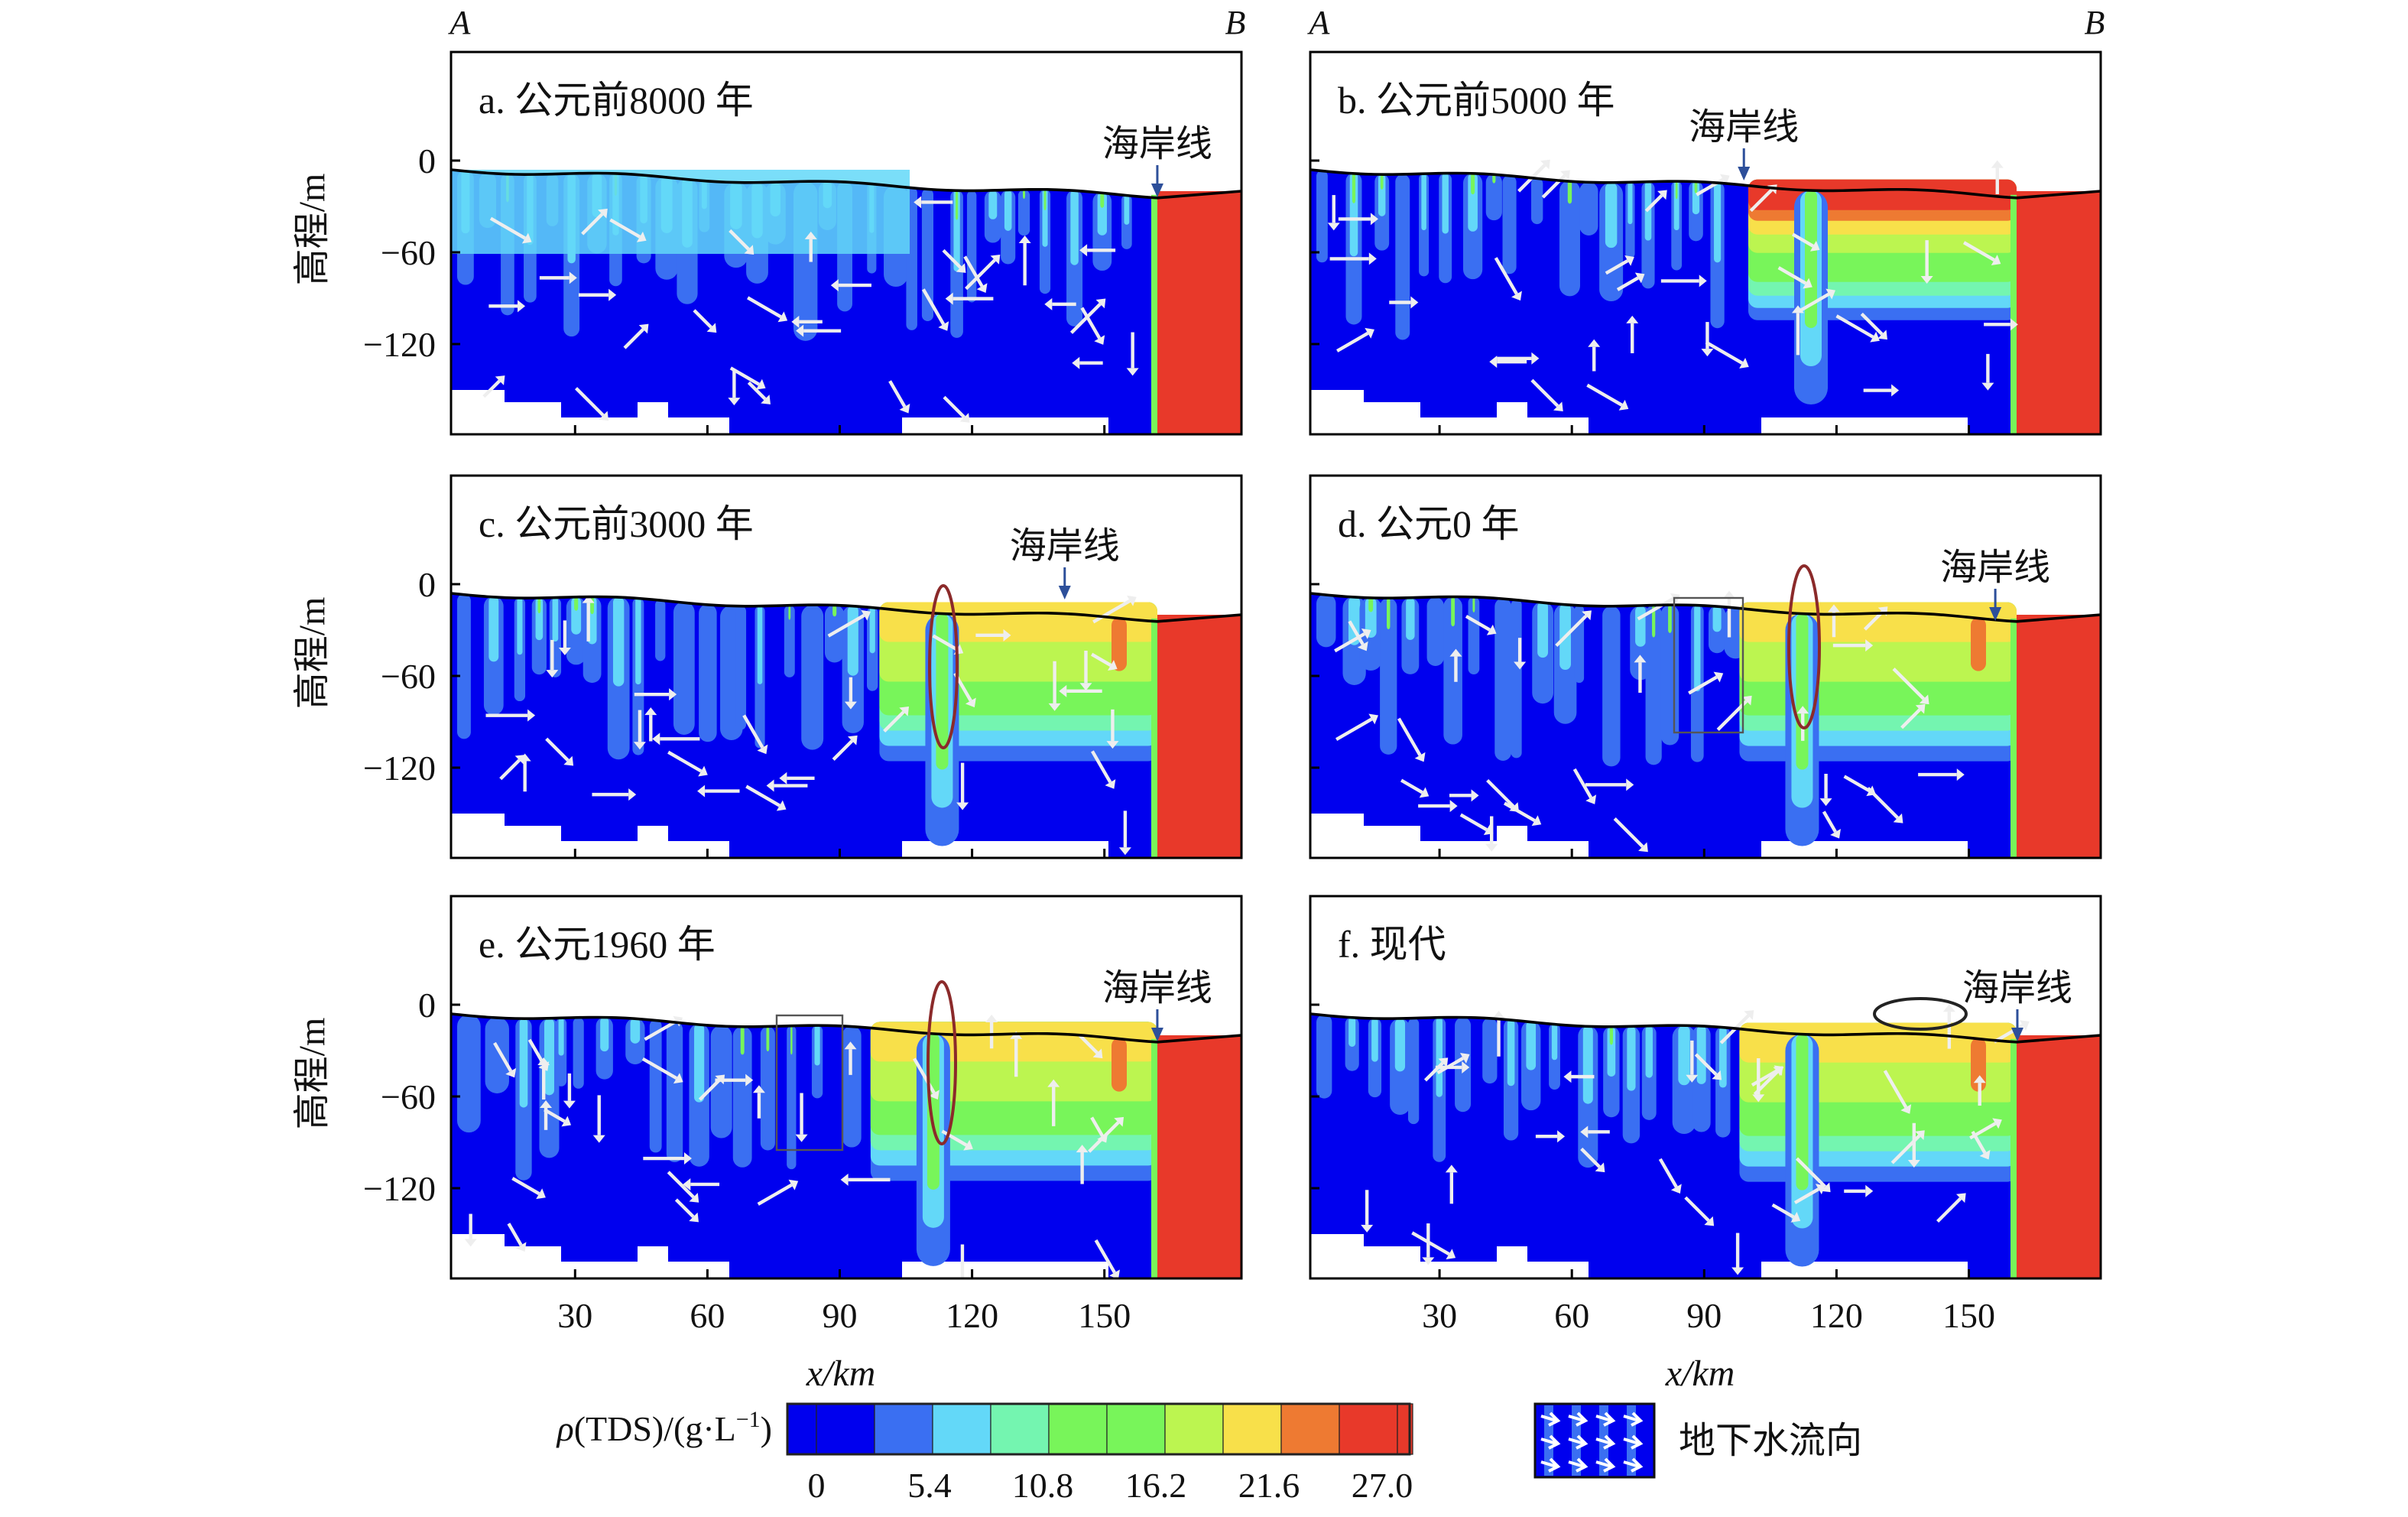 This screenshot has width=2408, height=1517. What do you see at coordinates (930, 1485) in the screenshot?
I see `colorbar-tick-label: 5.4` at bounding box center [930, 1485].